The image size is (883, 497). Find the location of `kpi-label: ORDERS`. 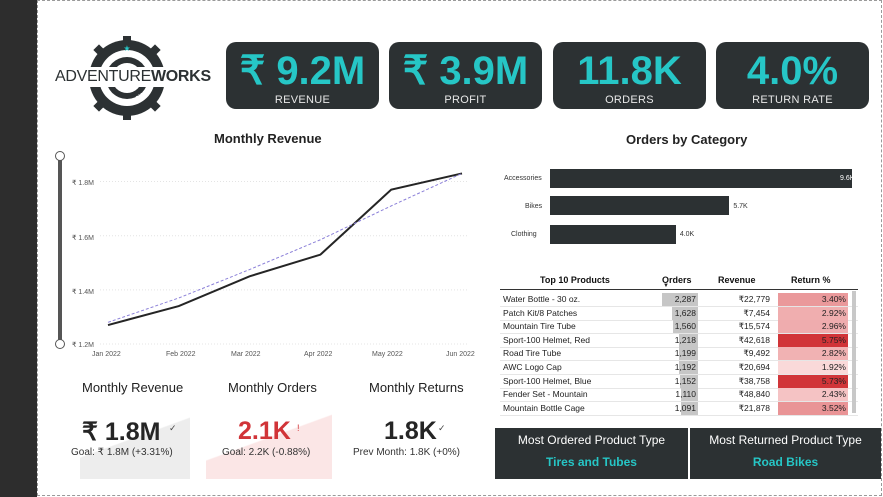

kpi-label: ORDERS is located at coordinates (629, 100).